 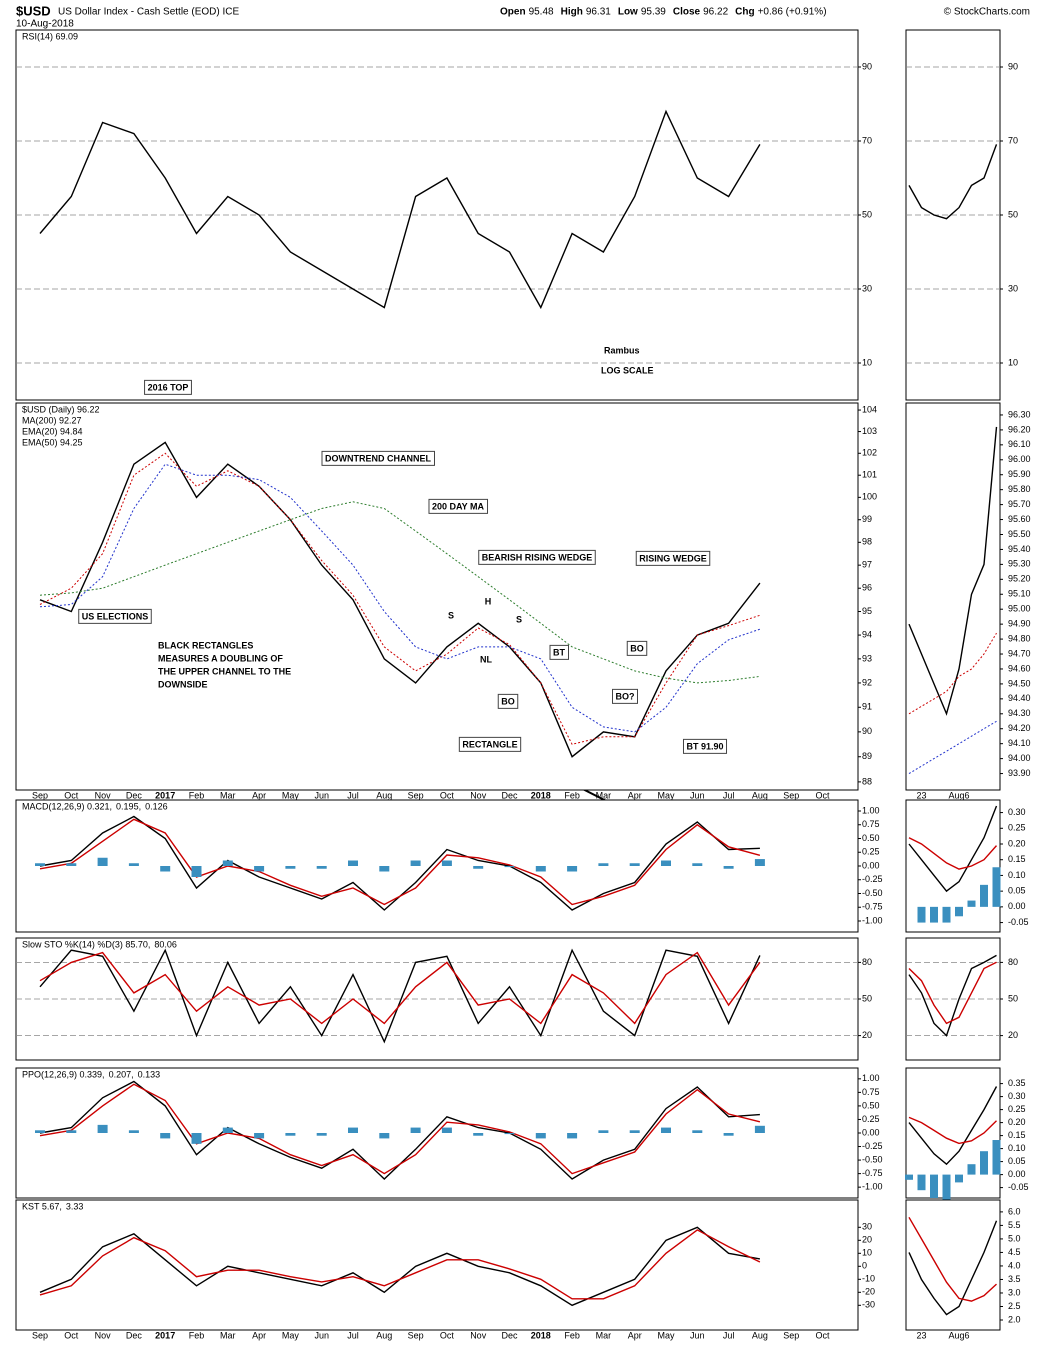 What do you see at coordinates (1017, 1096) in the screenshot?
I see `y-tick-label: 0.30` at bounding box center [1017, 1096].